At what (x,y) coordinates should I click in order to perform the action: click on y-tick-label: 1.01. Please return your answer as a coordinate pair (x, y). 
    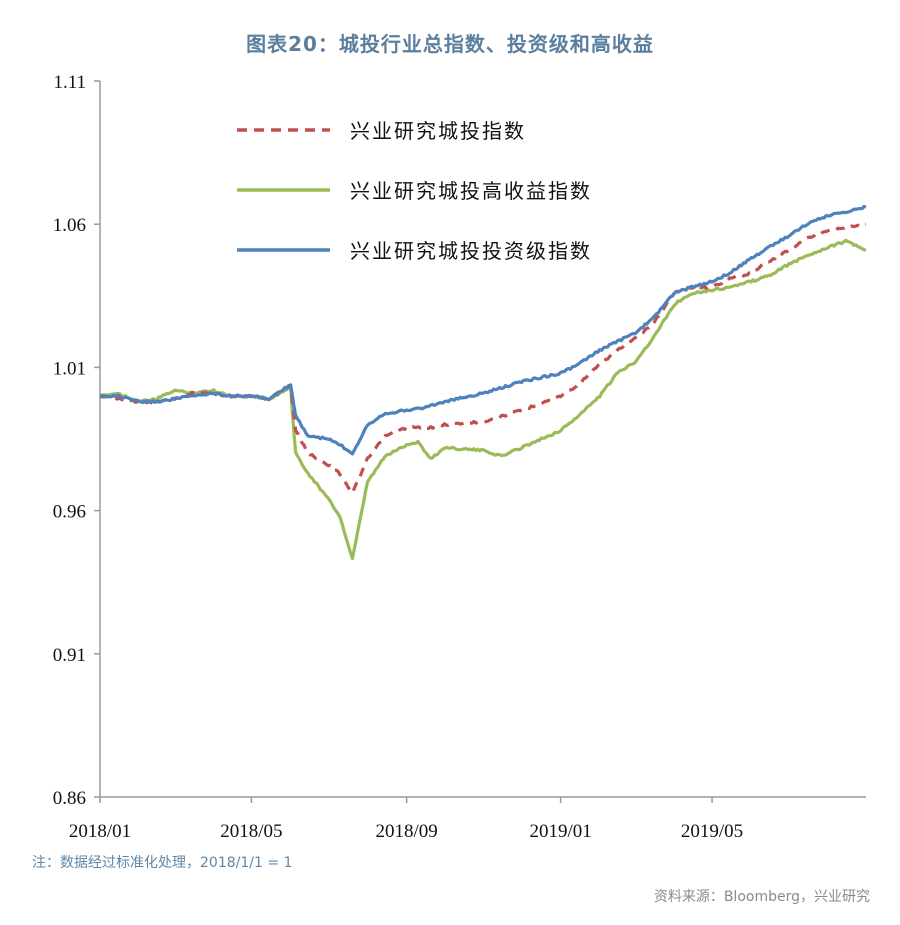
    Looking at the image, I should click on (69, 368).